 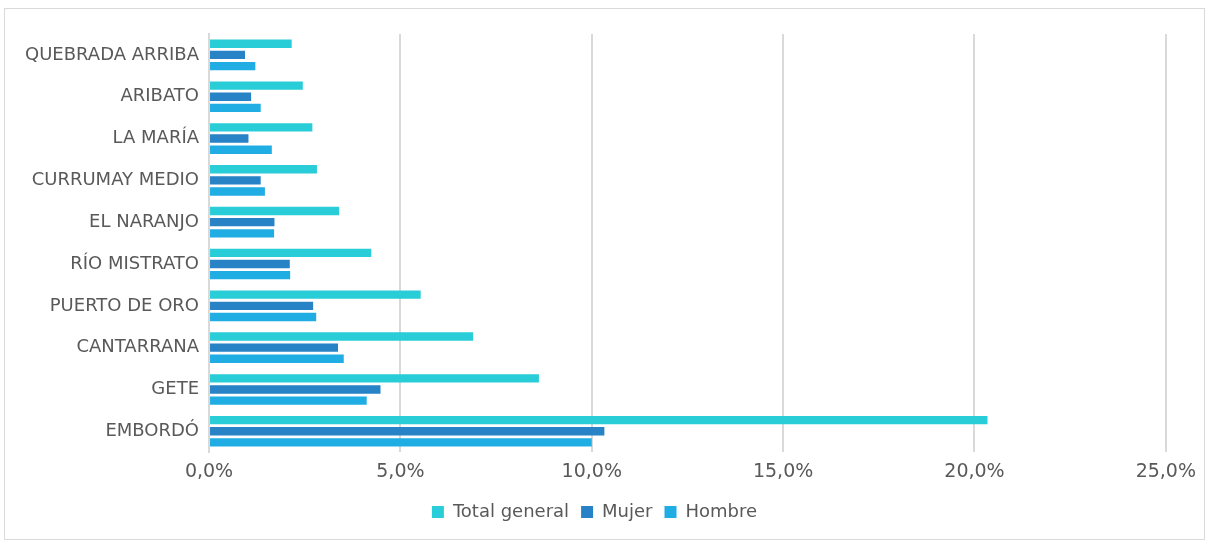 What do you see at coordinates (115, 179) in the screenshot?
I see `y-tick-label: CURRUMAY MEDIO` at bounding box center [115, 179].